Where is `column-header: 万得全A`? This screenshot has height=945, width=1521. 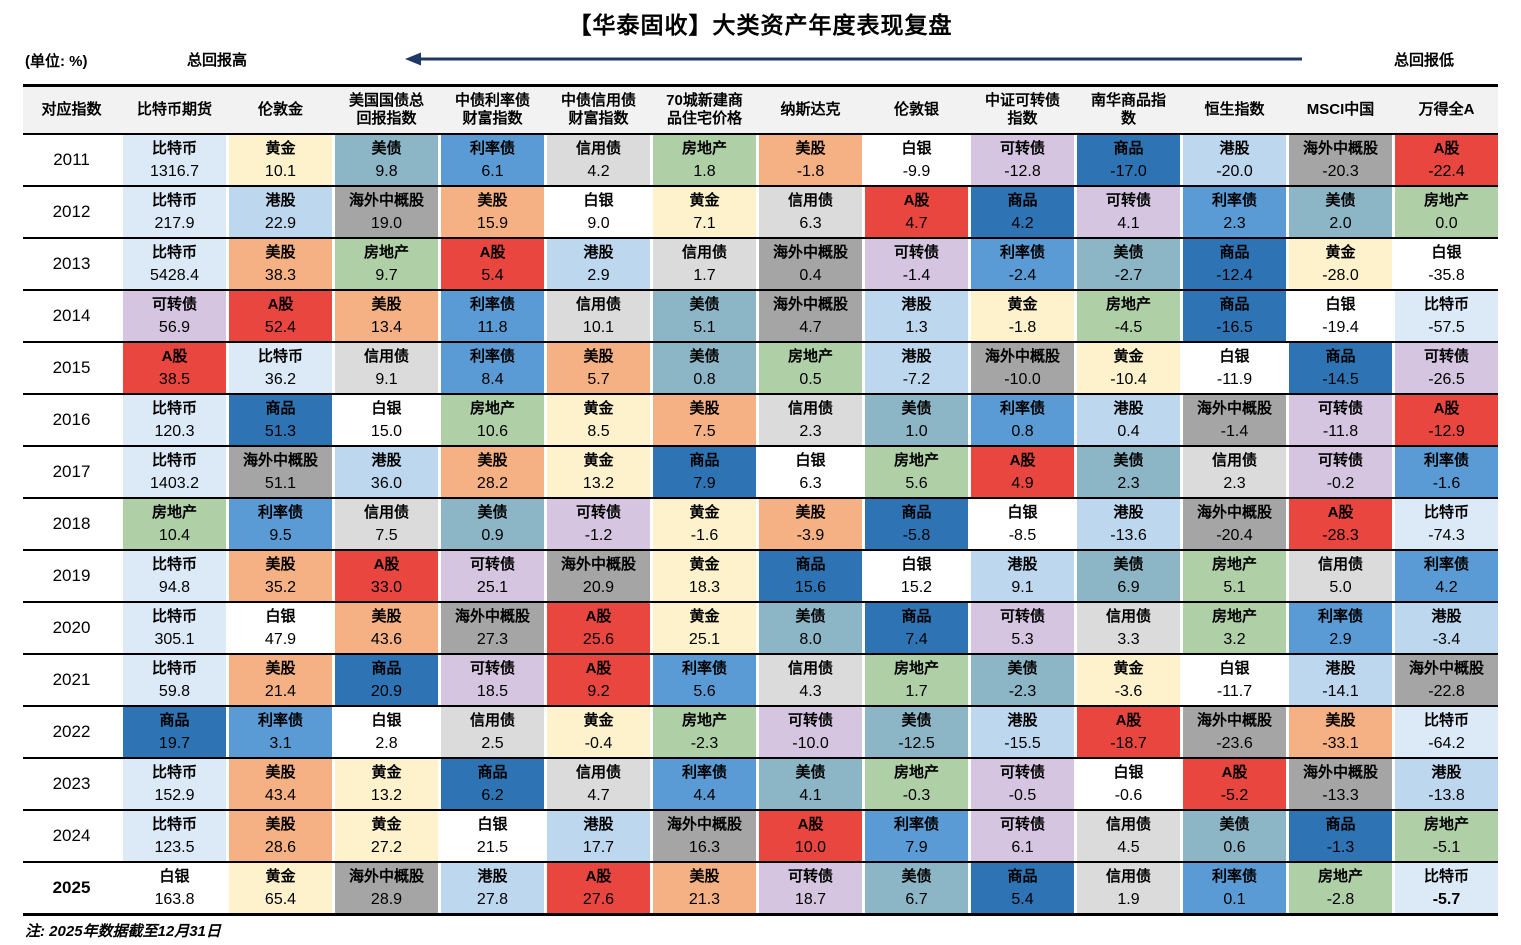 column-header: 万得全A is located at coordinates (1446, 109).